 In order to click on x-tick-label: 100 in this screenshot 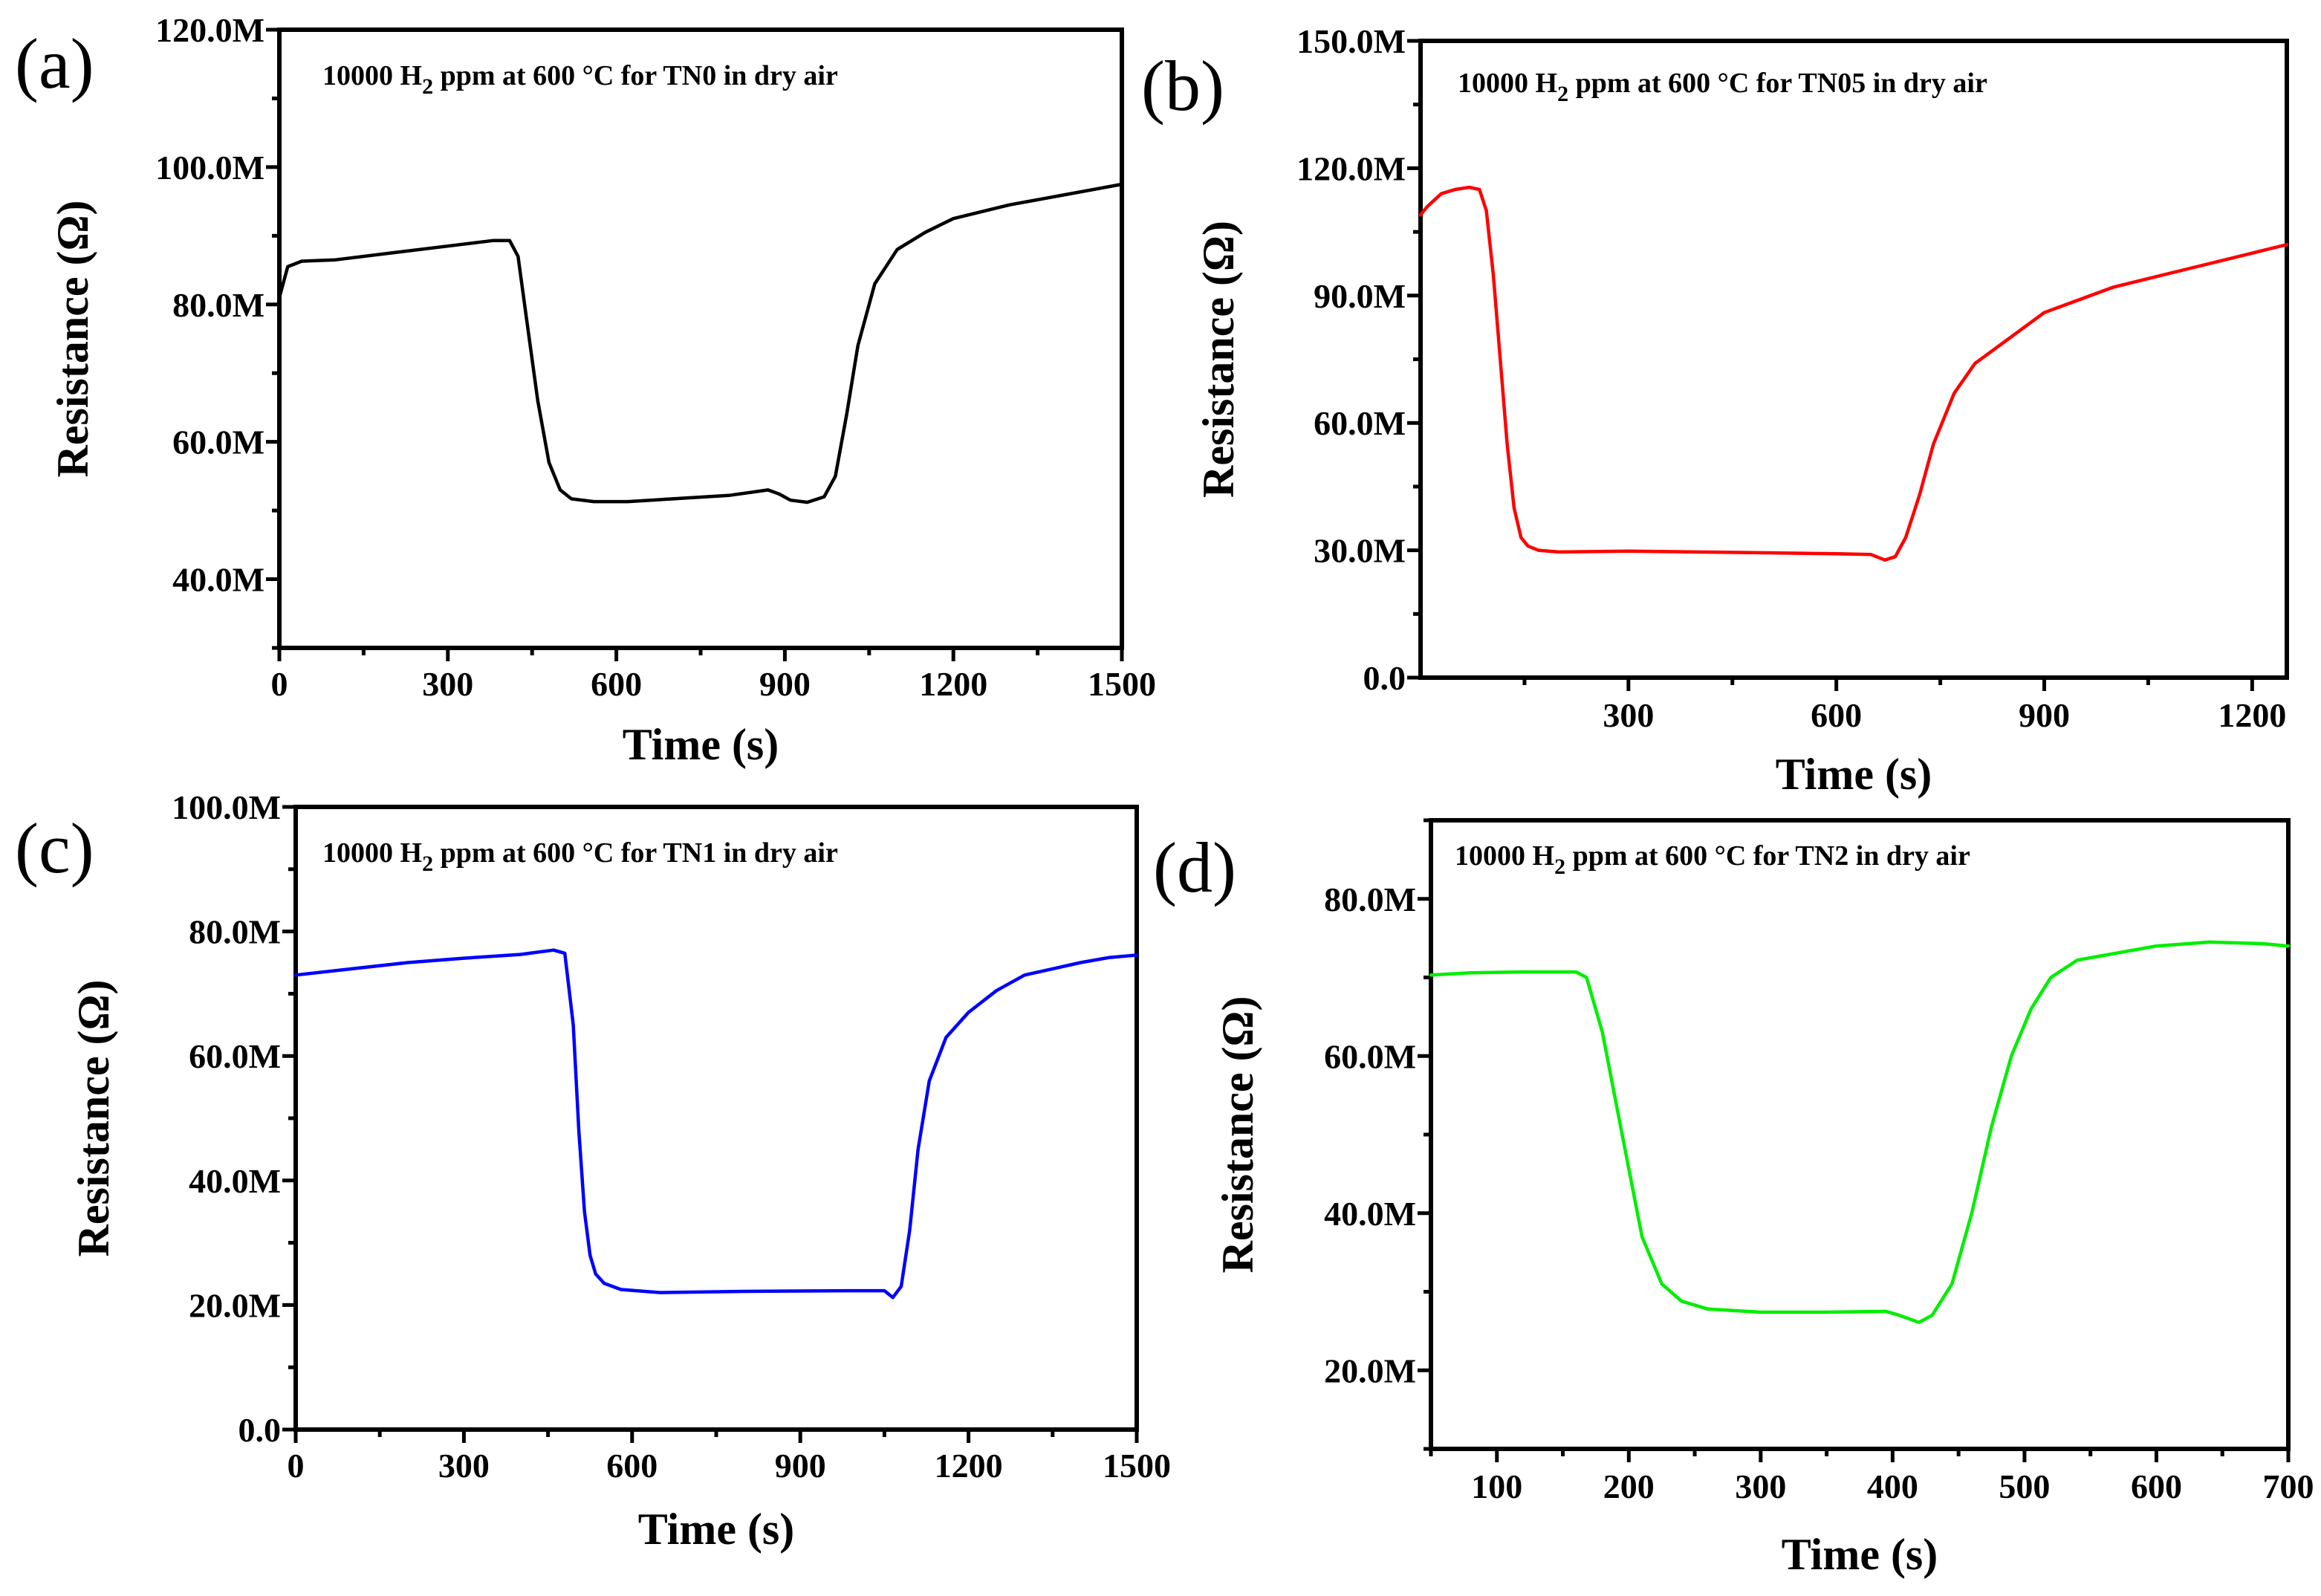, I will do `click(1496, 1486)`.